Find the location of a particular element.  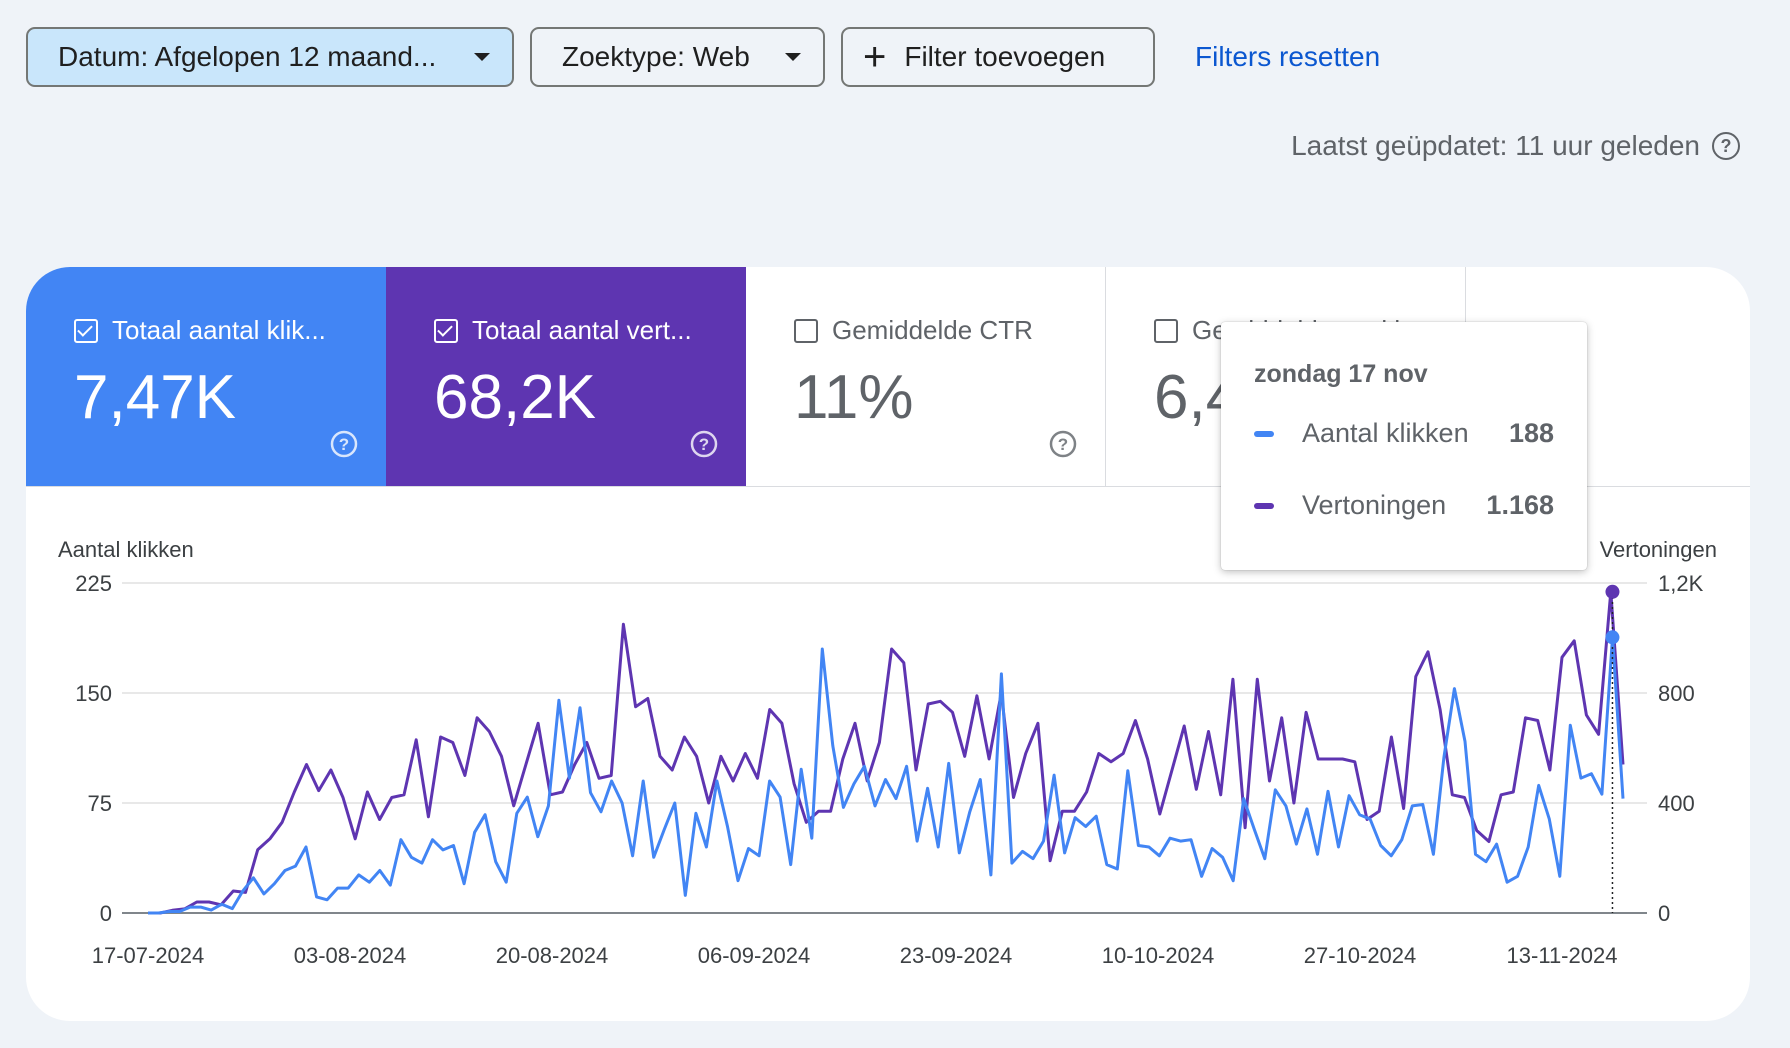

search-type-filter-chip: Zoektype: Web is located at coordinates (677, 57).